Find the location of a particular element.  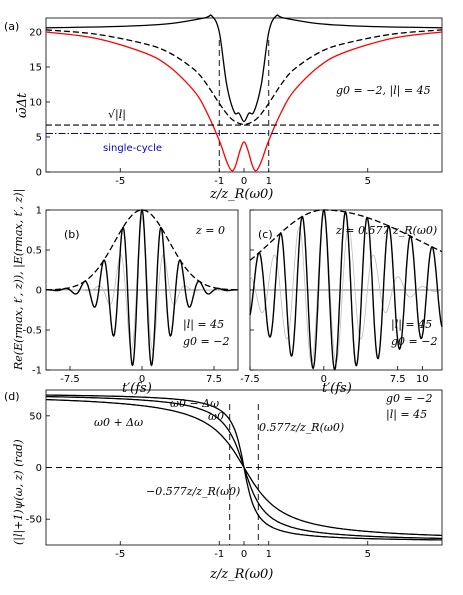

panel-b-reference-pulse is located at coordinates (142, 284).